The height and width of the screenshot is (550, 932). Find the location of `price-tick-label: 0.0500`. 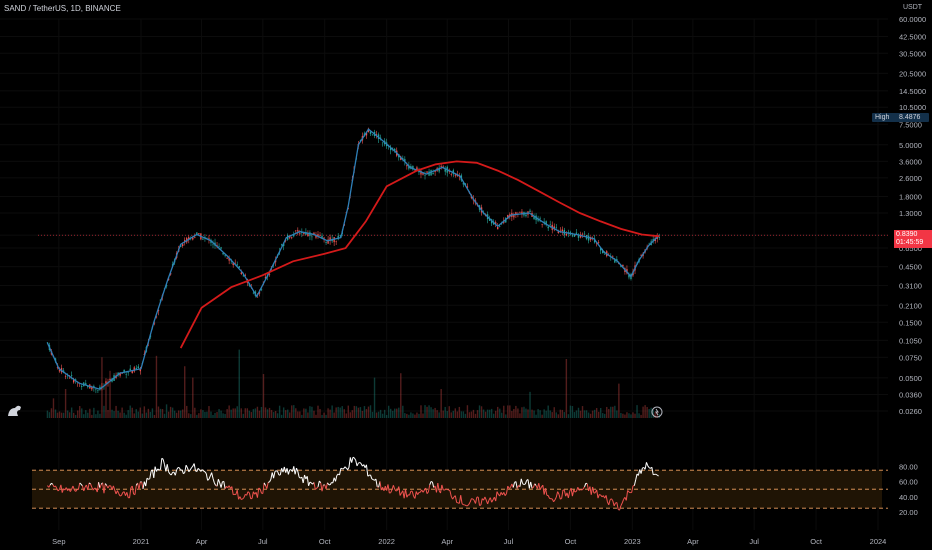

price-tick-label: 0.0500 is located at coordinates (910, 378).